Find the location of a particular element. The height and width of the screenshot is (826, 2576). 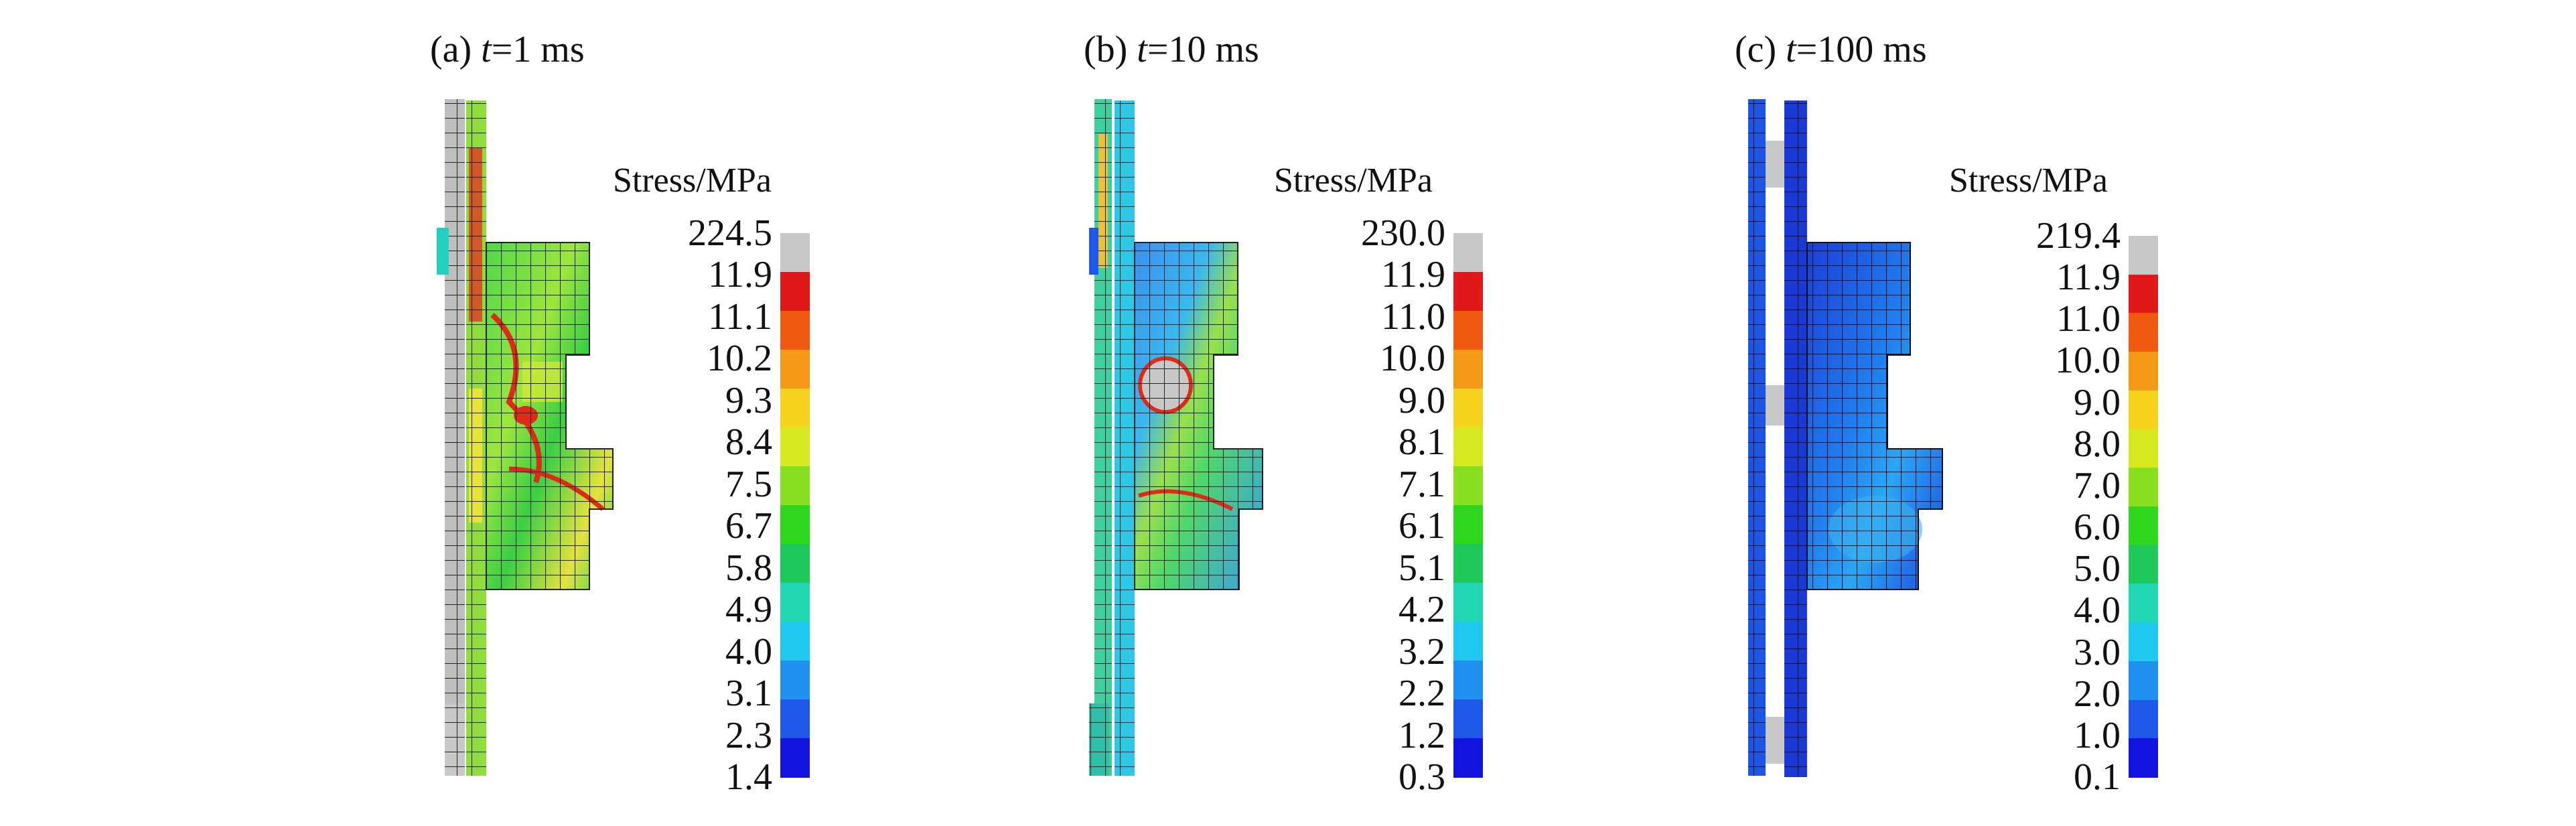

colorbar-tick-label: 0.3 is located at coordinates (1422, 777).